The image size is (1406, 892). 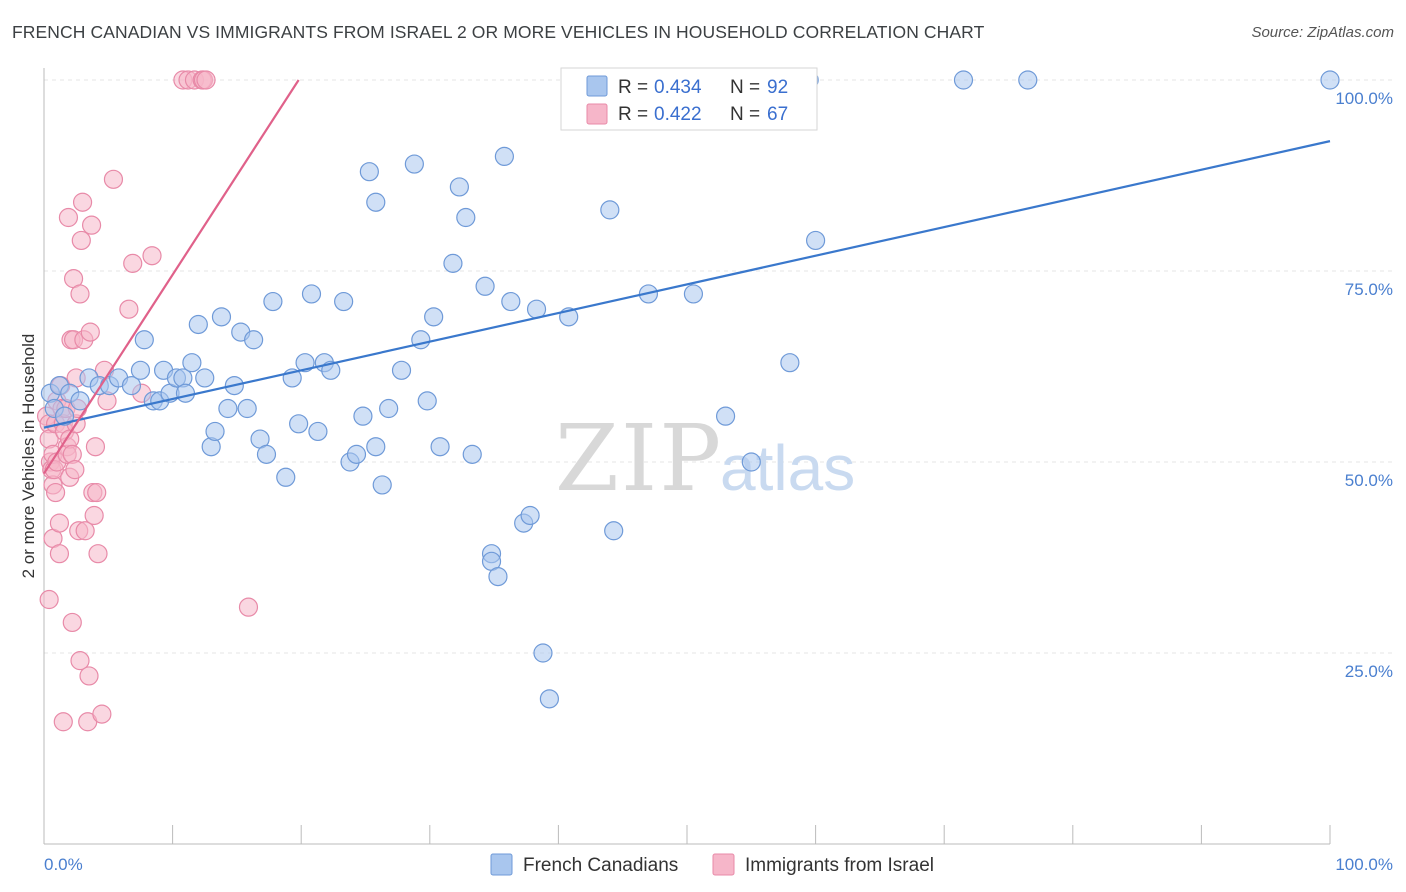 What do you see at coordinates (600, 865) in the screenshot?
I see `legend-label-french-canadians: French Canadians` at bounding box center [600, 865].